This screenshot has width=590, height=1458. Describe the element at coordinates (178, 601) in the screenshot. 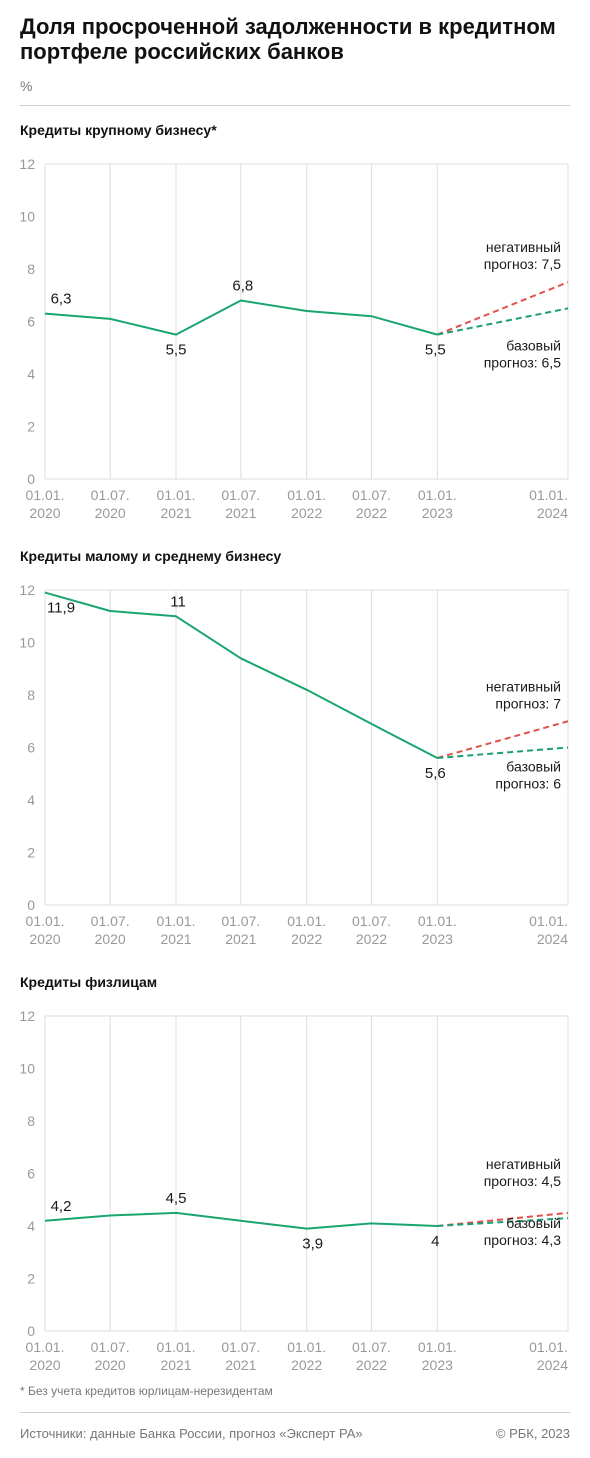

I see `data-label: 11` at that location.